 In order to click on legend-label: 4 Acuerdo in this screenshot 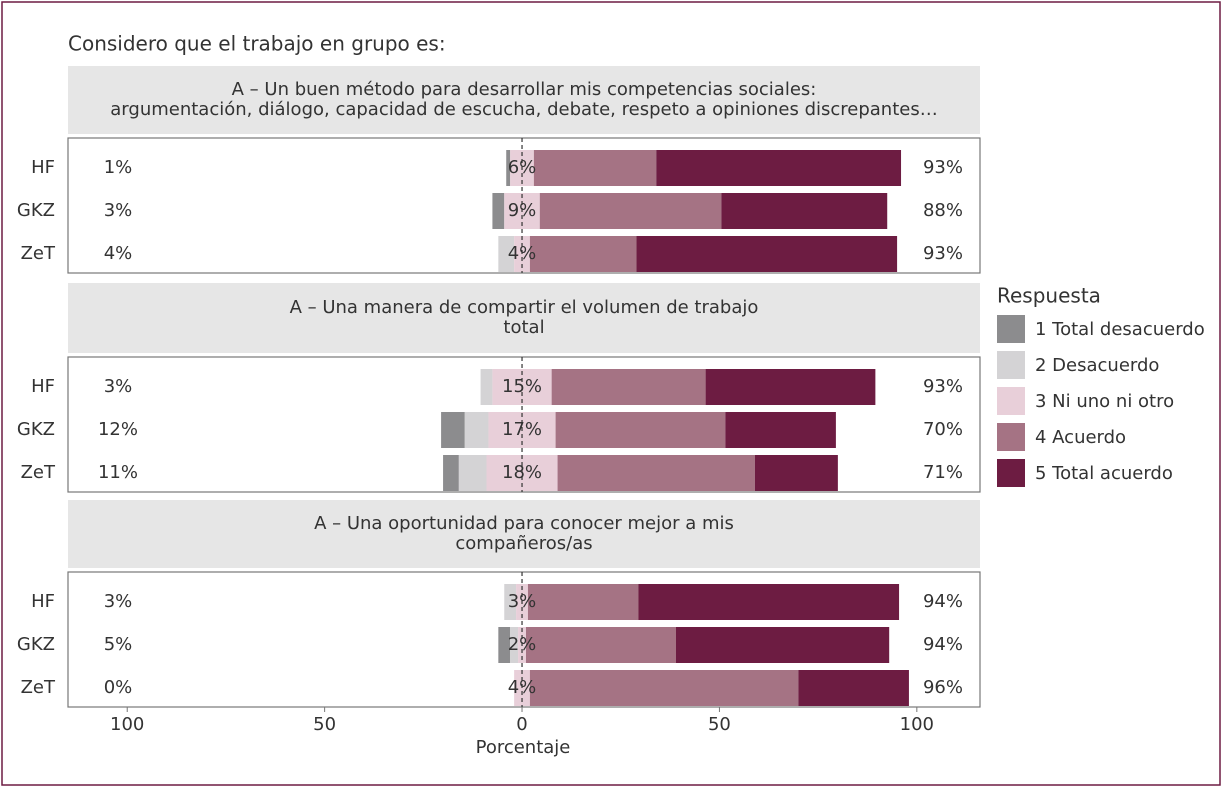, I will do `click(1080, 437)`.